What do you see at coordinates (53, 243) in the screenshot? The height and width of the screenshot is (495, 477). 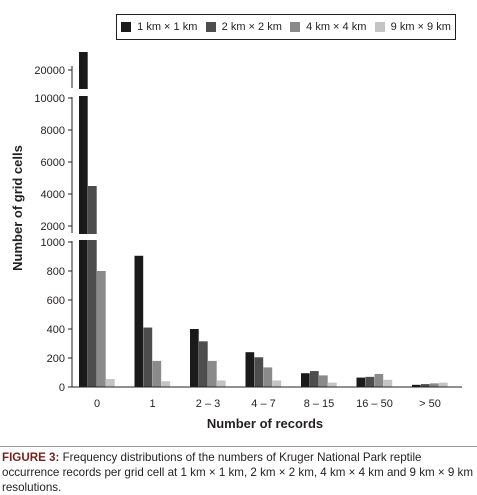 I see `y-tick-label-1000: 1000` at bounding box center [53, 243].